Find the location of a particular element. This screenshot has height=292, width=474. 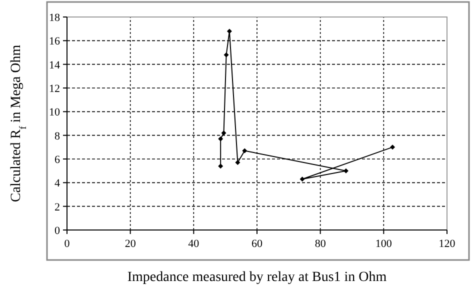

y-tick-label: 18 is located at coordinates (54, 18).